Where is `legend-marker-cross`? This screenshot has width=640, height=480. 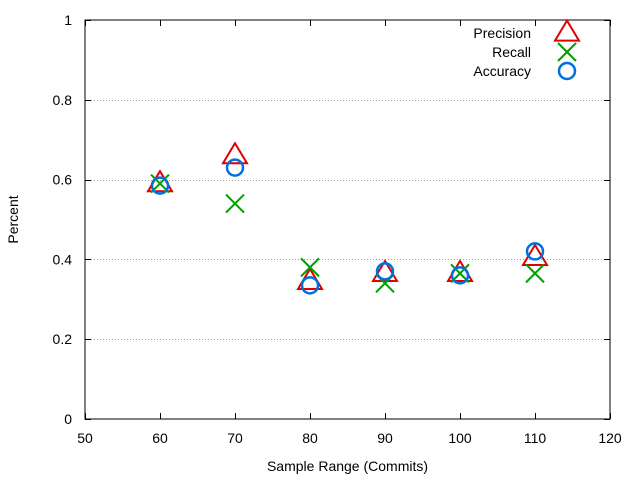 legend-marker-cross is located at coordinates (567, 52).